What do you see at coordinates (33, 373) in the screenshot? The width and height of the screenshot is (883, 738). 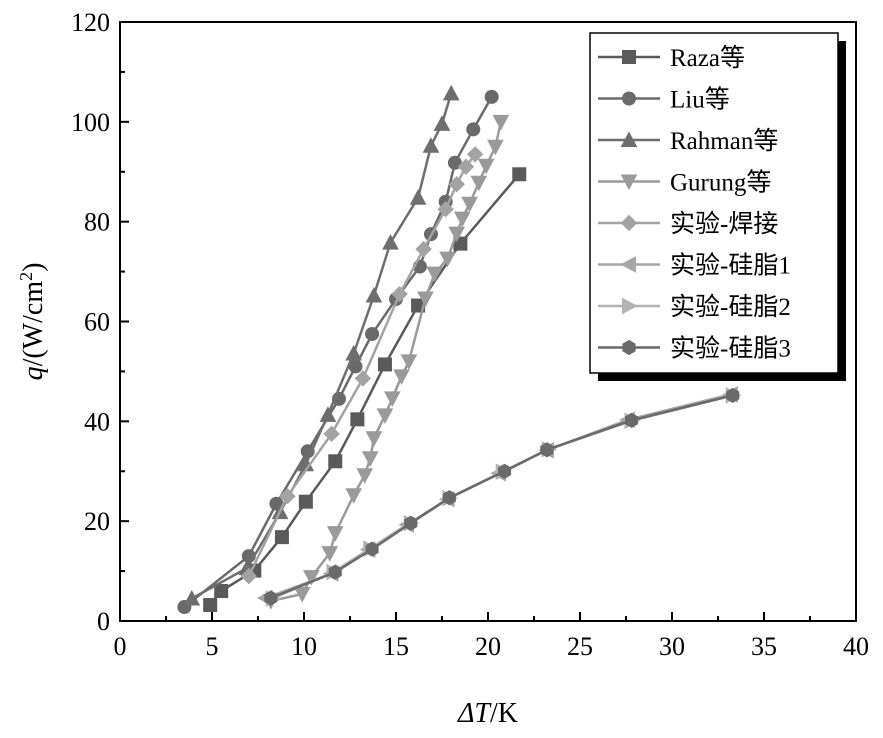 I see `y-axis-title-var: q` at bounding box center [33, 373].